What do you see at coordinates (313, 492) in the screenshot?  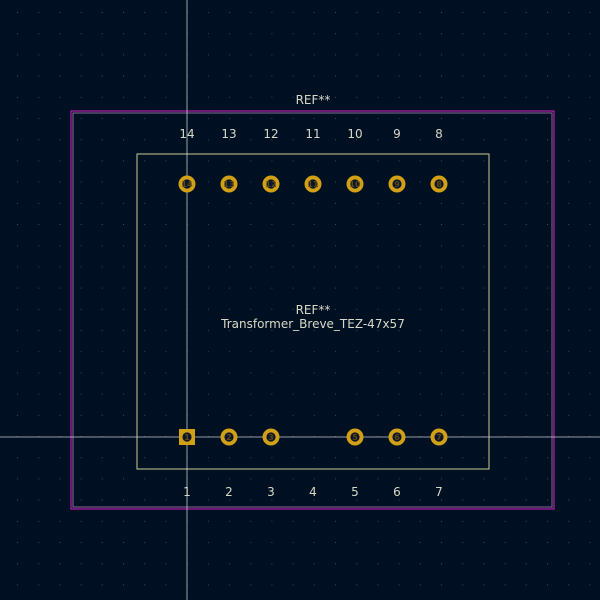 I see `pin-label-4: 4` at bounding box center [313, 492].